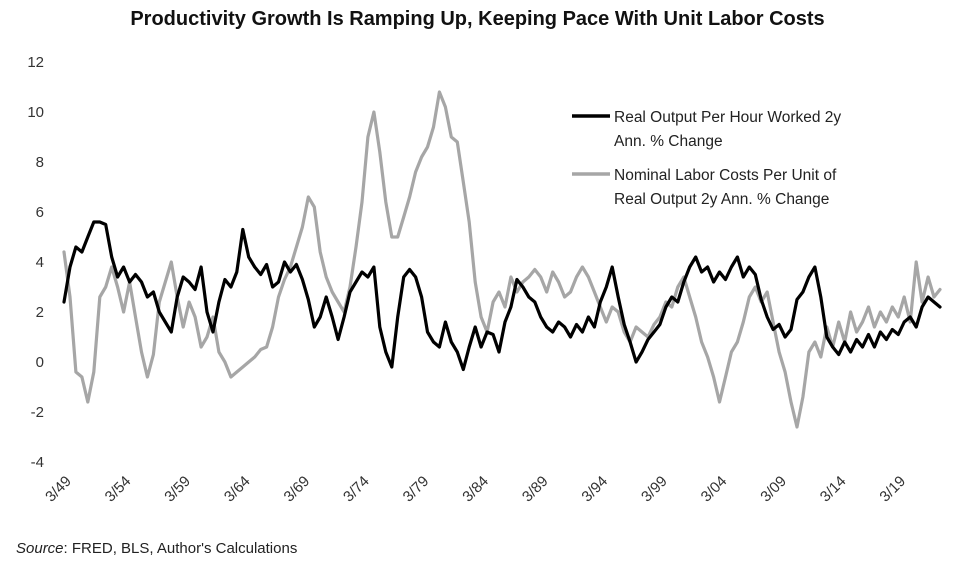  I want to click on source-label: Source, so click(40, 548).